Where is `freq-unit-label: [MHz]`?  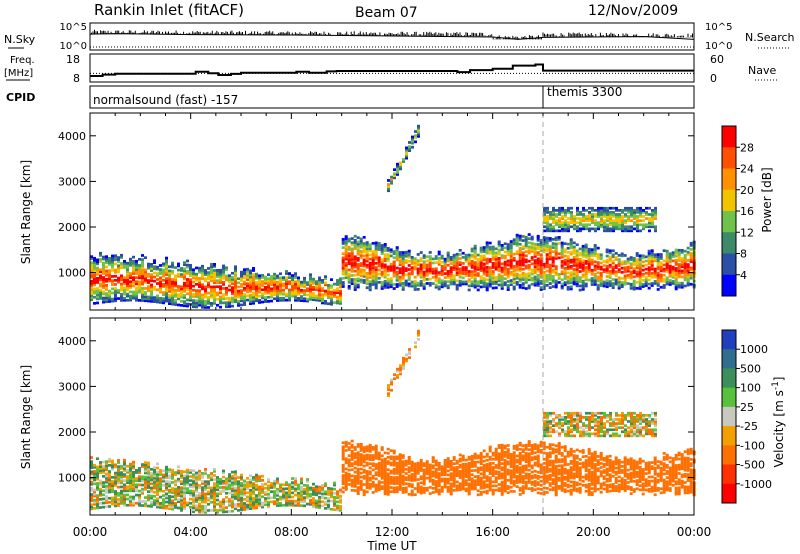
freq-unit-label: [MHz] is located at coordinates (18, 73).